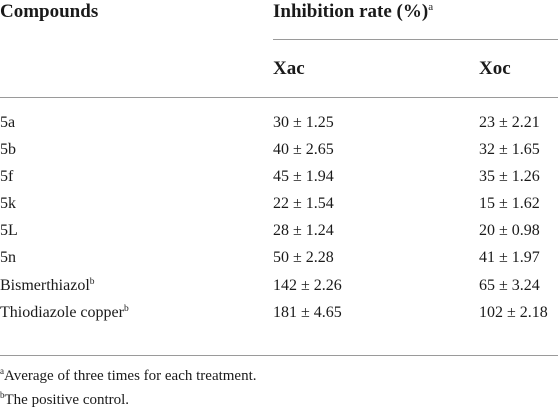  Describe the element at coordinates (513, 312) in the screenshot. I see `cell-xoc: 102 ± 2.18` at that location.